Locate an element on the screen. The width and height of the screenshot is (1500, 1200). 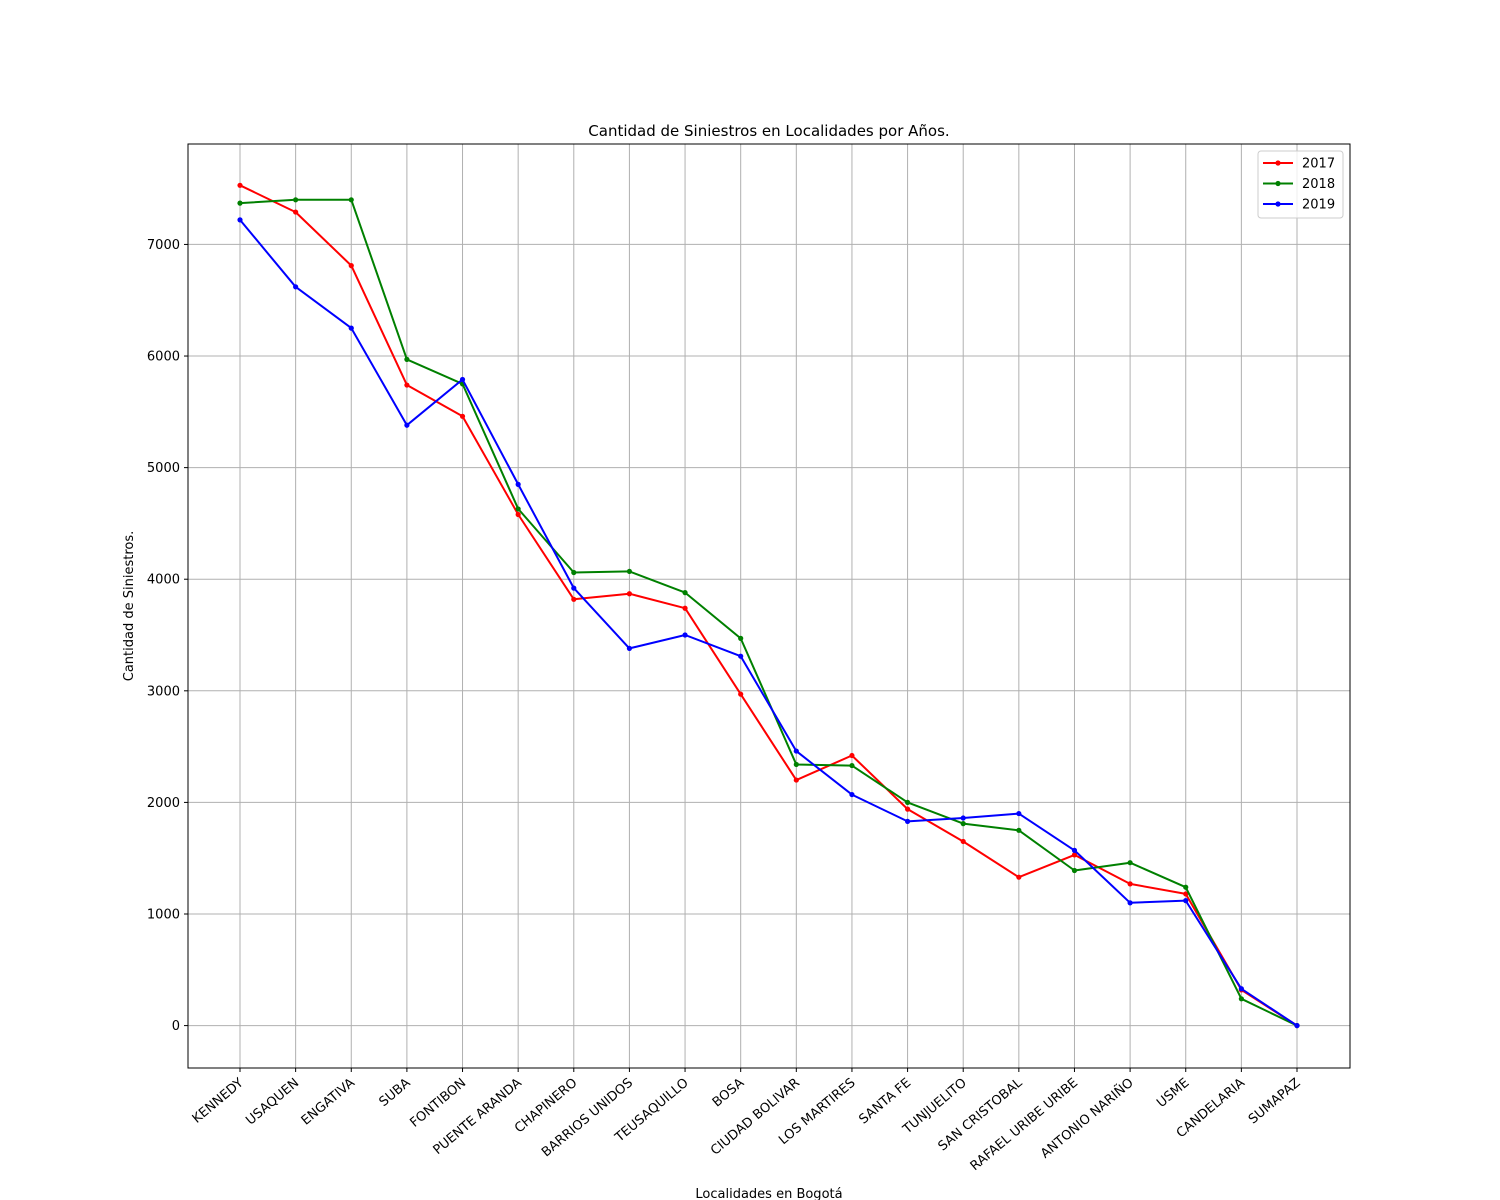
x-tick-label: ANTONIO NARIÑO is located at coordinates (1086, 1118).